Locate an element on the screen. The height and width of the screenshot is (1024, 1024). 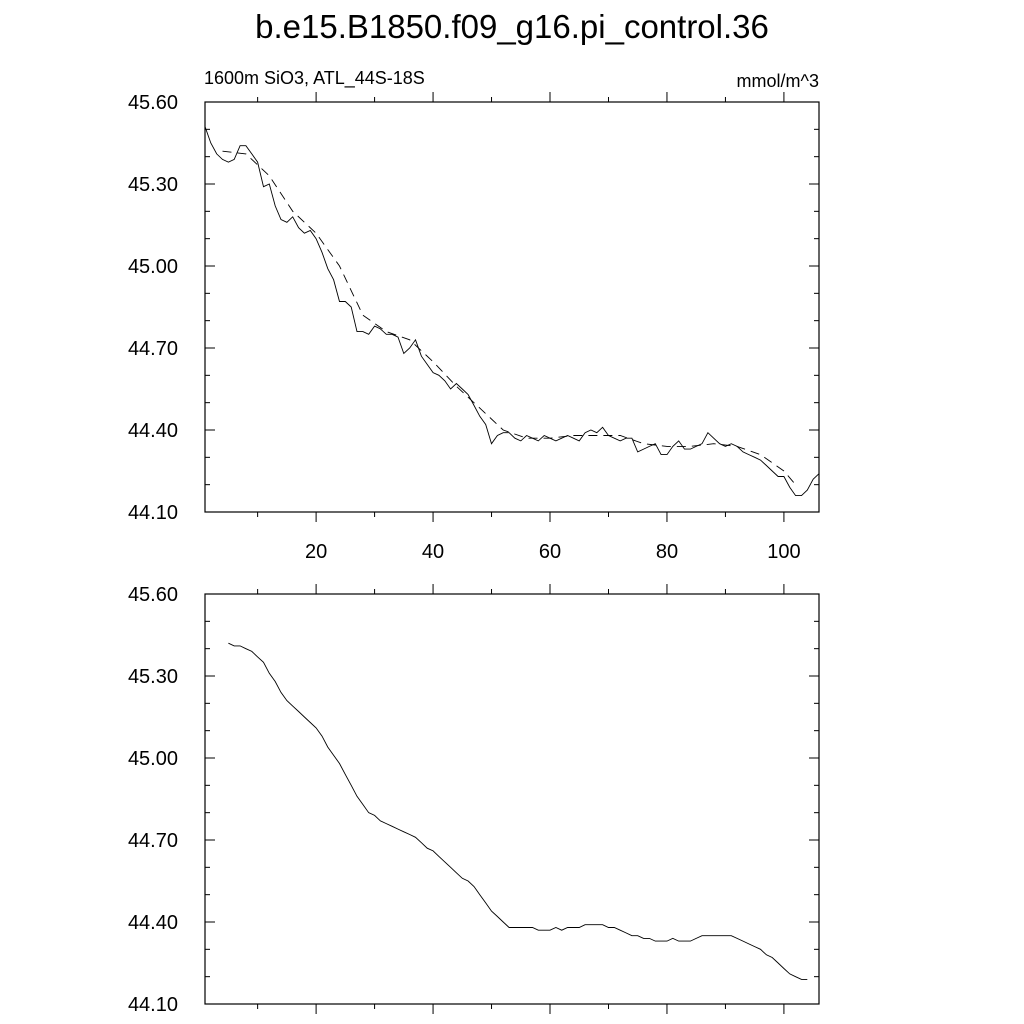
top-panel-y-tick-label: 44.10 is located at coordinates (153, 513).